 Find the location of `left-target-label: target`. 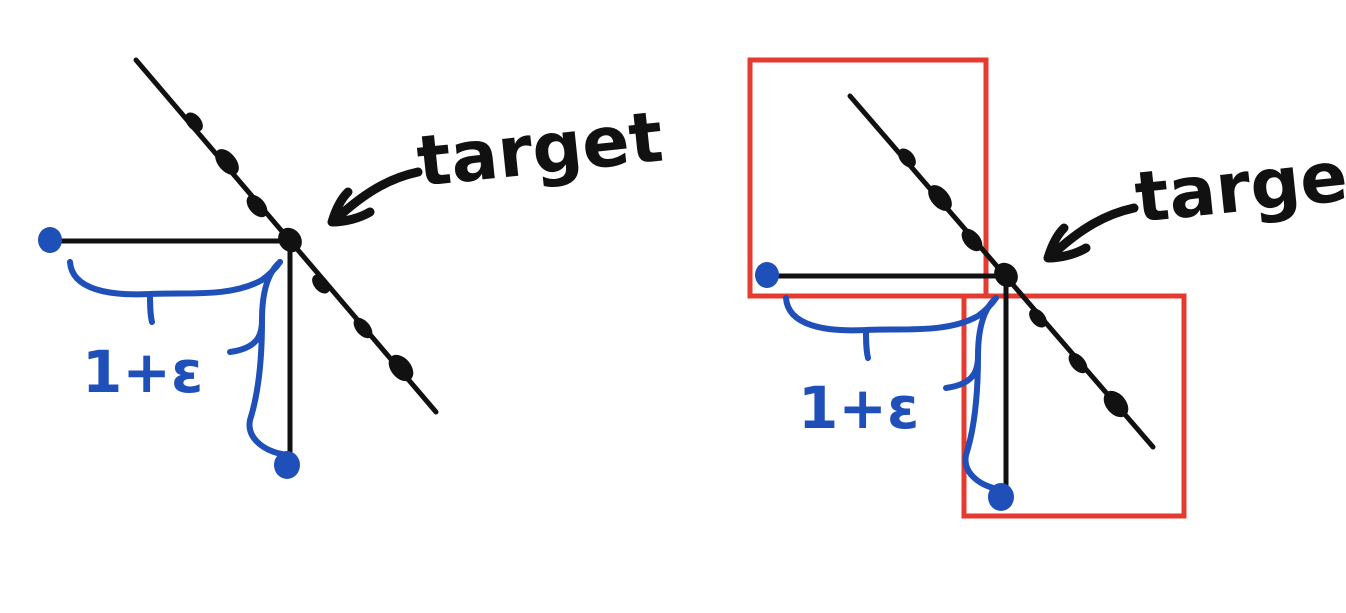

left-target-label: target is located at coordinates (539, 149).